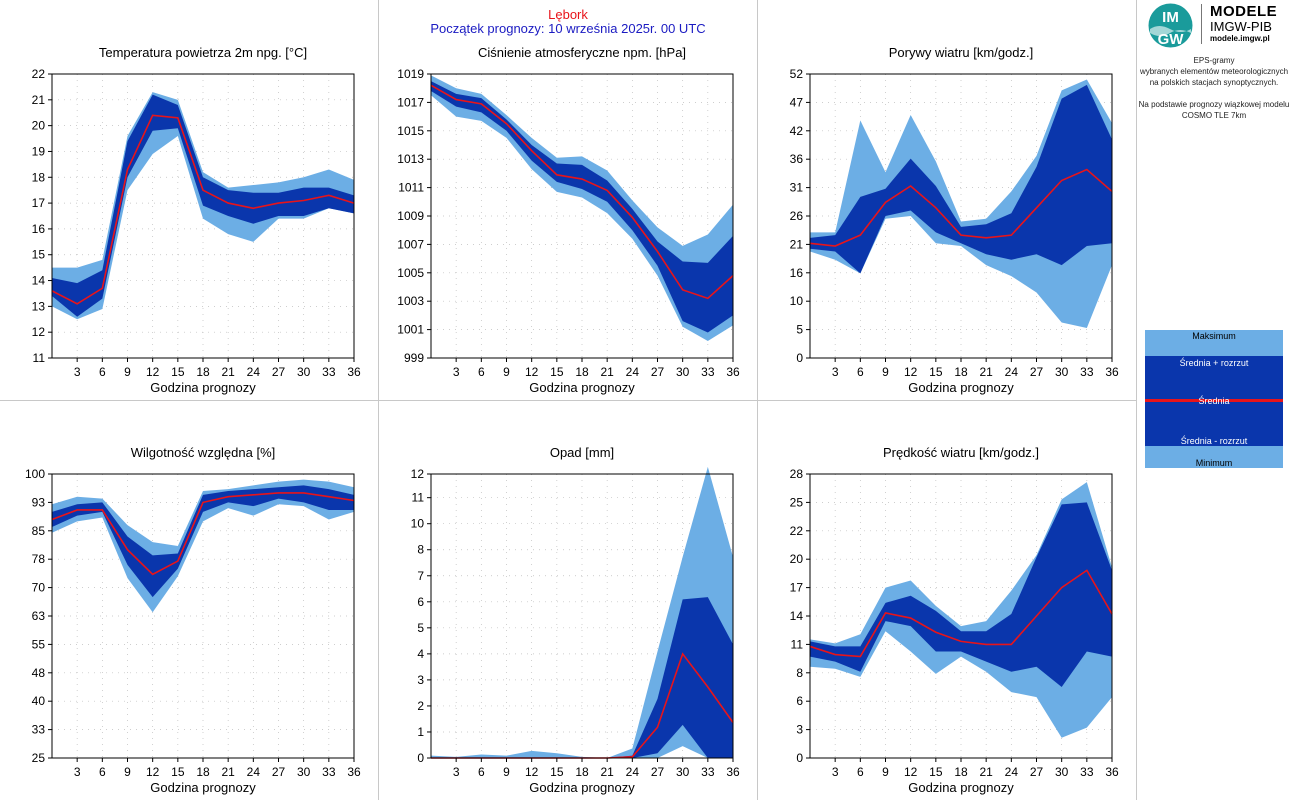 The height and width of the screenshot is (800, 1291). I want to click on y-tick-label: 36, so click(797, 159).